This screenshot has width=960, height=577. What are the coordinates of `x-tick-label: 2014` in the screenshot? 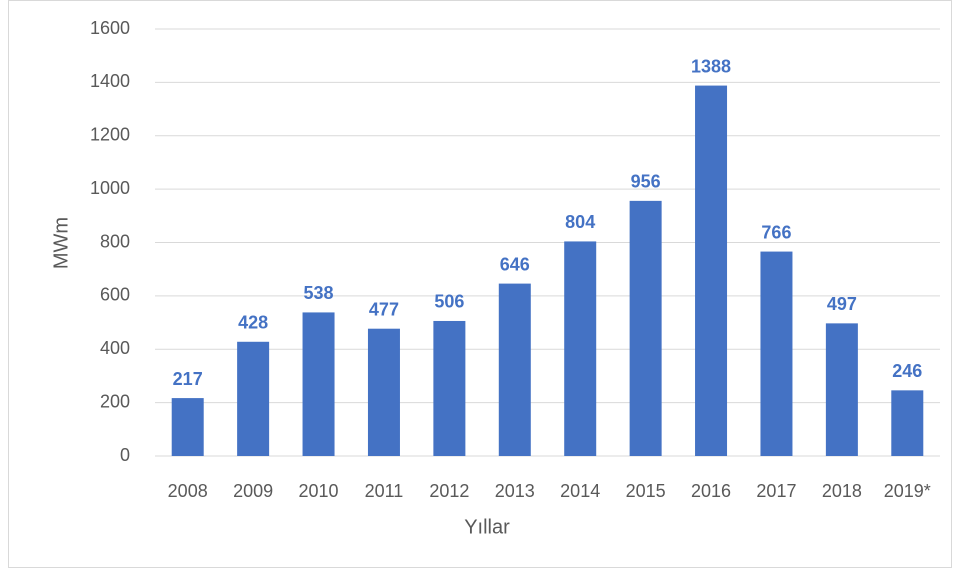 It's located at (580, 491).